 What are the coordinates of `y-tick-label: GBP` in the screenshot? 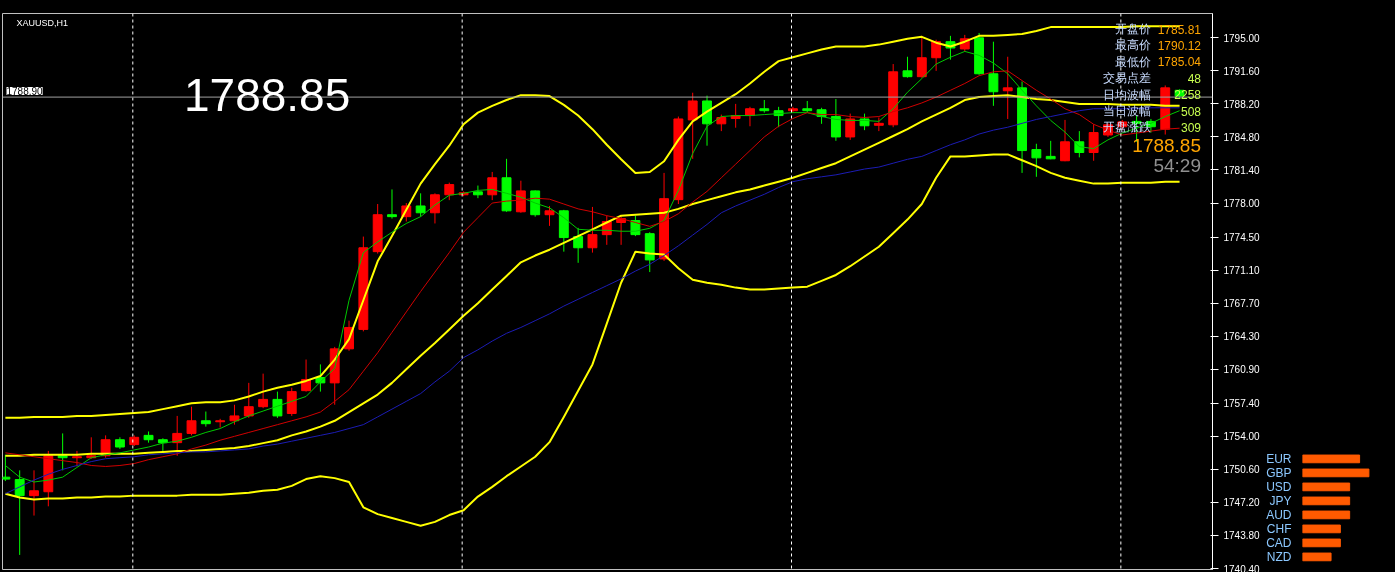 It's located at (1279, 472).